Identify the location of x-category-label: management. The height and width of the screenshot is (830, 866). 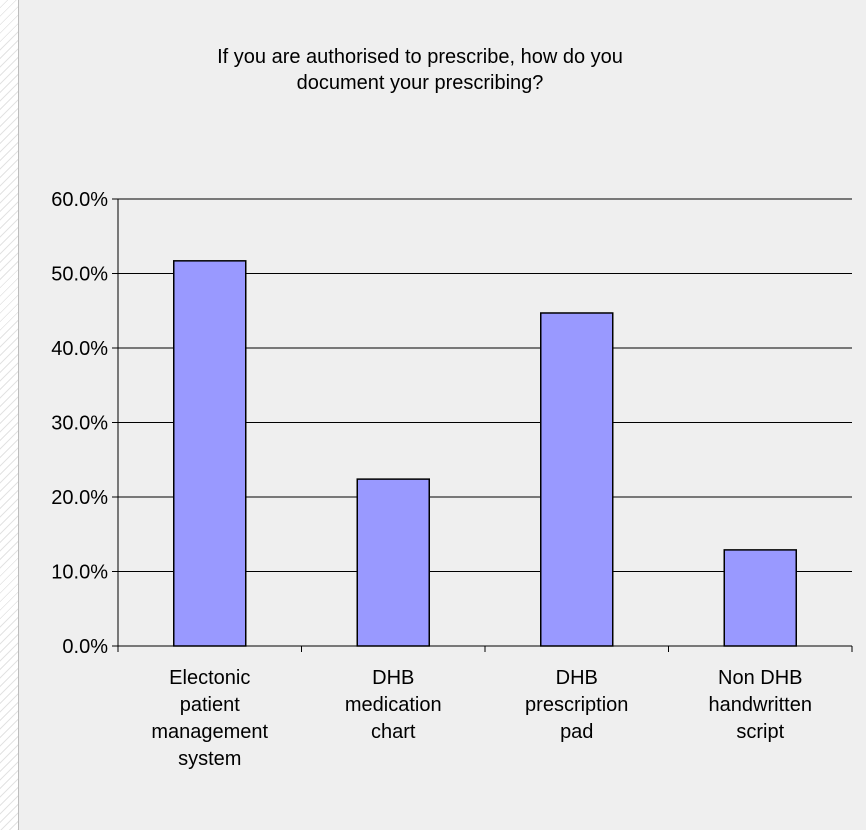
(209, 732).